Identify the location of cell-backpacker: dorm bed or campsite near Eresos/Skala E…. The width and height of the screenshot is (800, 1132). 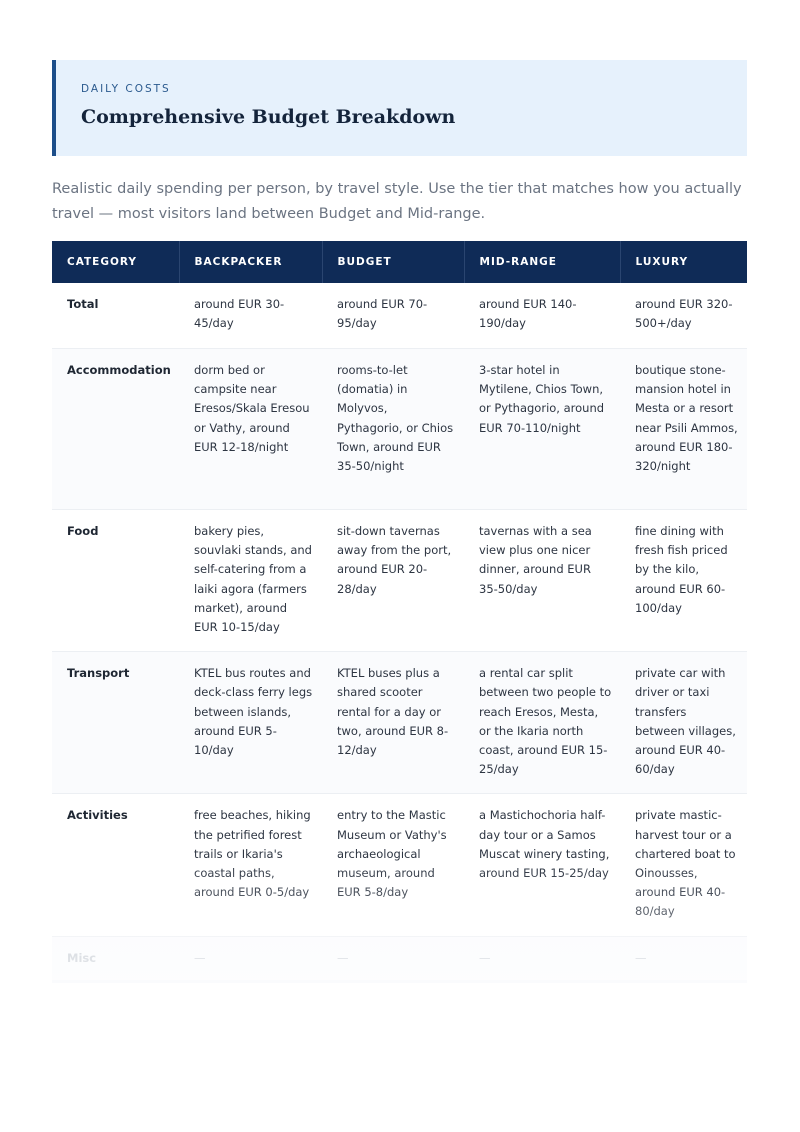
(250, 429).